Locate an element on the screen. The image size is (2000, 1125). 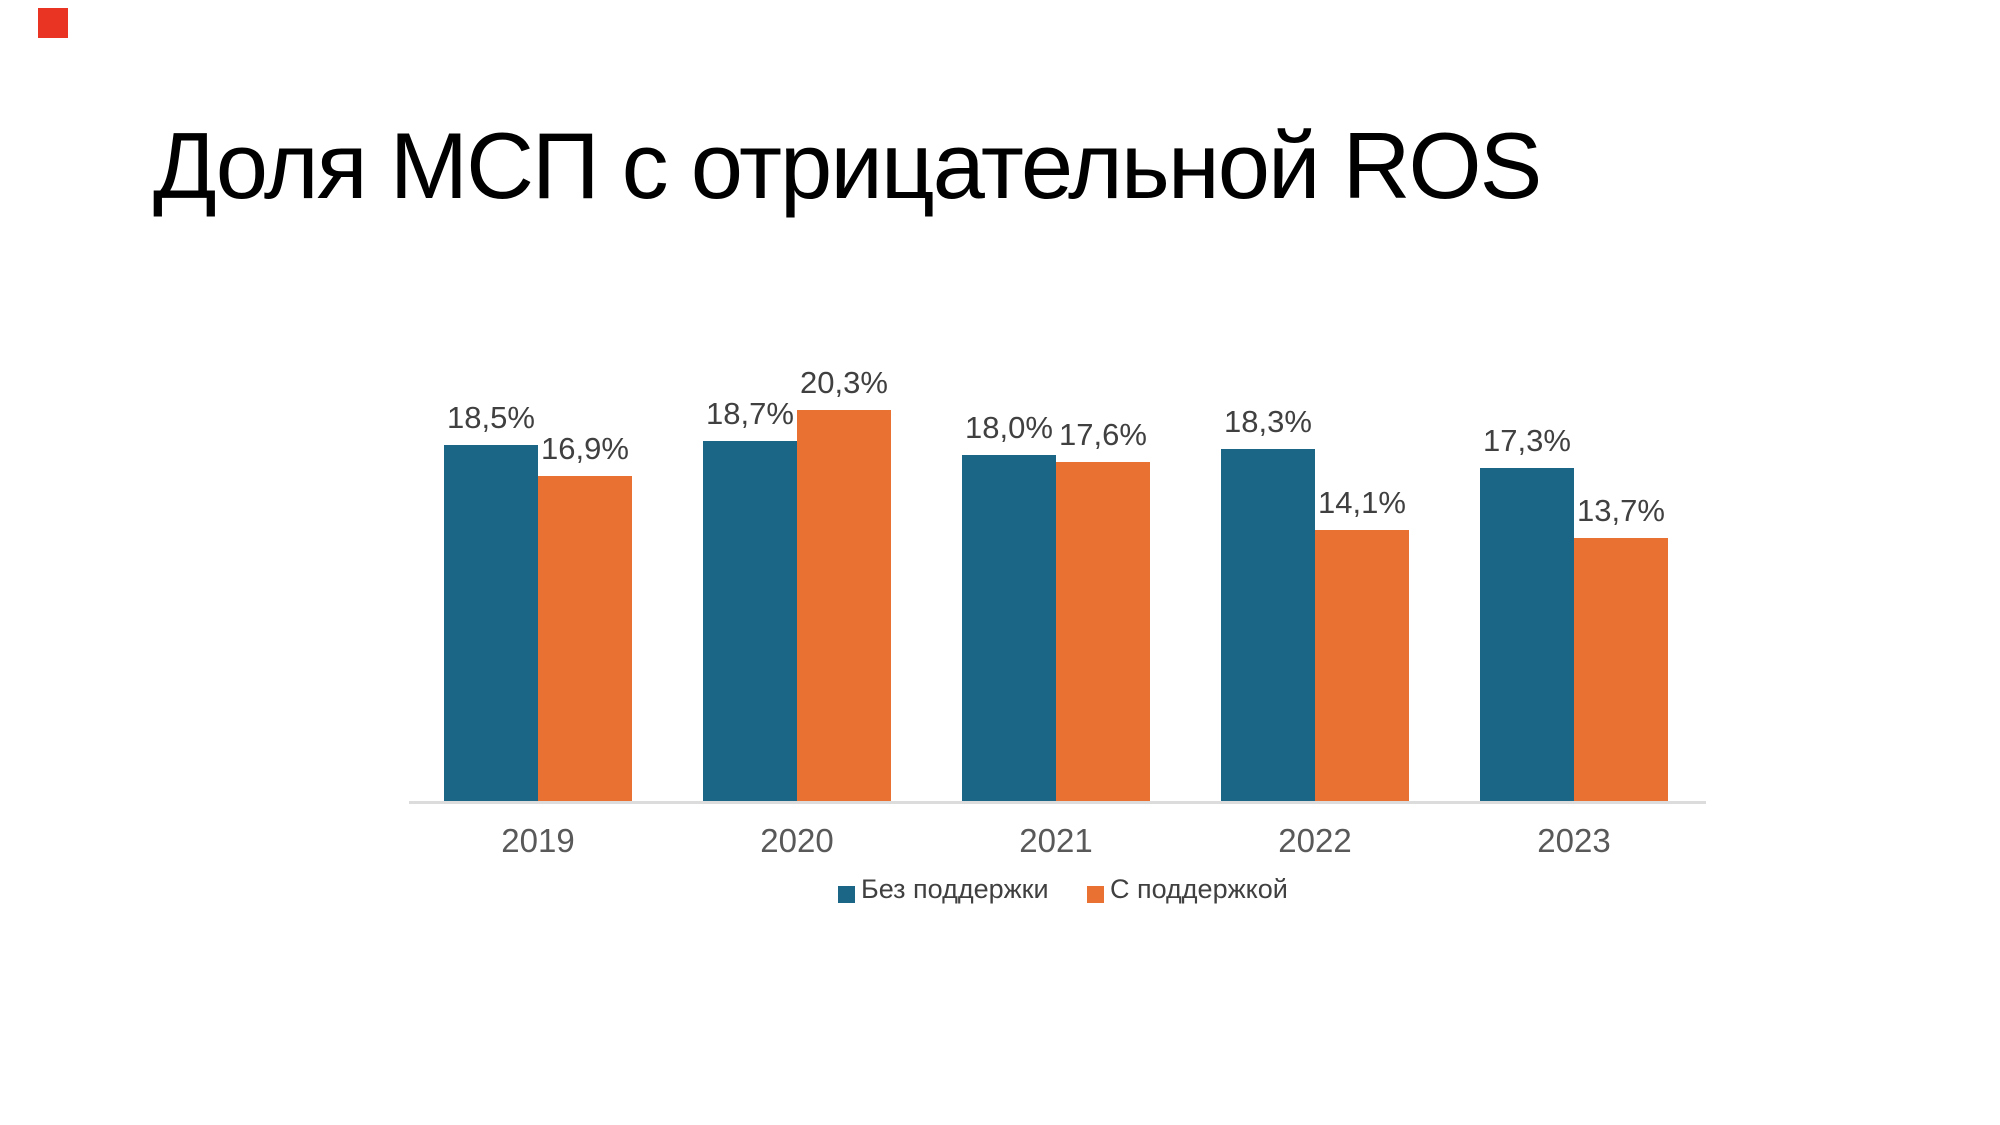
bar-bez-podderzhki-2019 is located at coordinates (491, 623).